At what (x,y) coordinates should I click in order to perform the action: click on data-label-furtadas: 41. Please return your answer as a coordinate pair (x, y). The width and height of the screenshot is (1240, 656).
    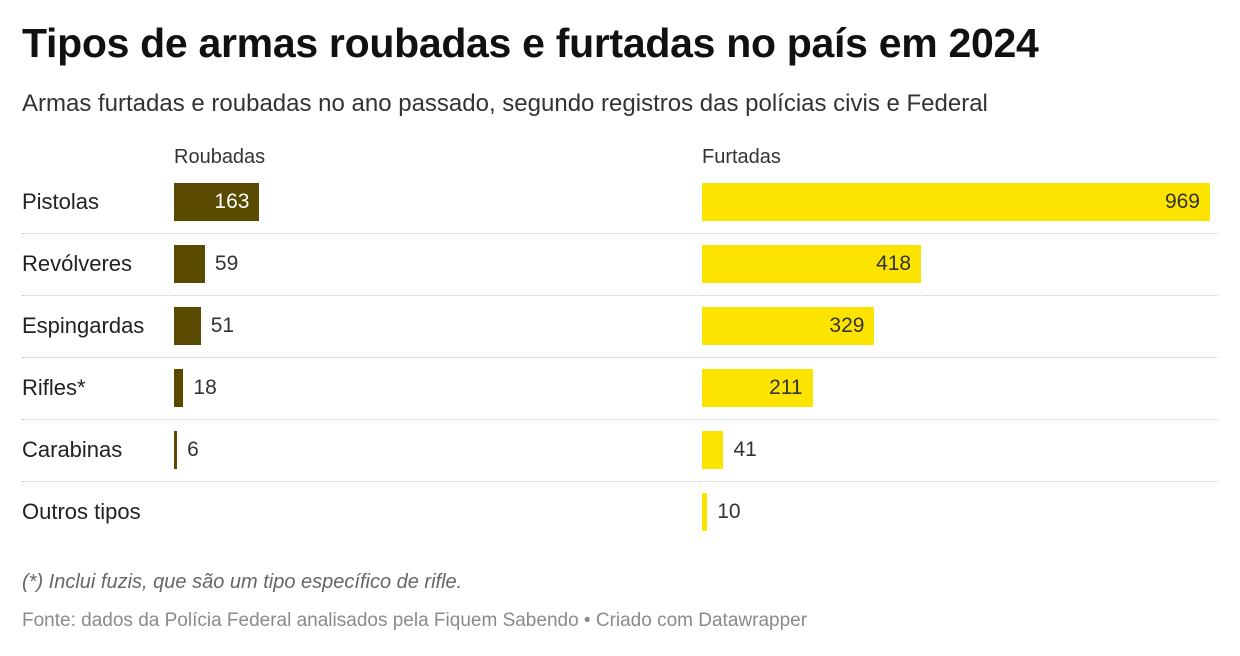
    Looking at the image, I should click on (745, 449).